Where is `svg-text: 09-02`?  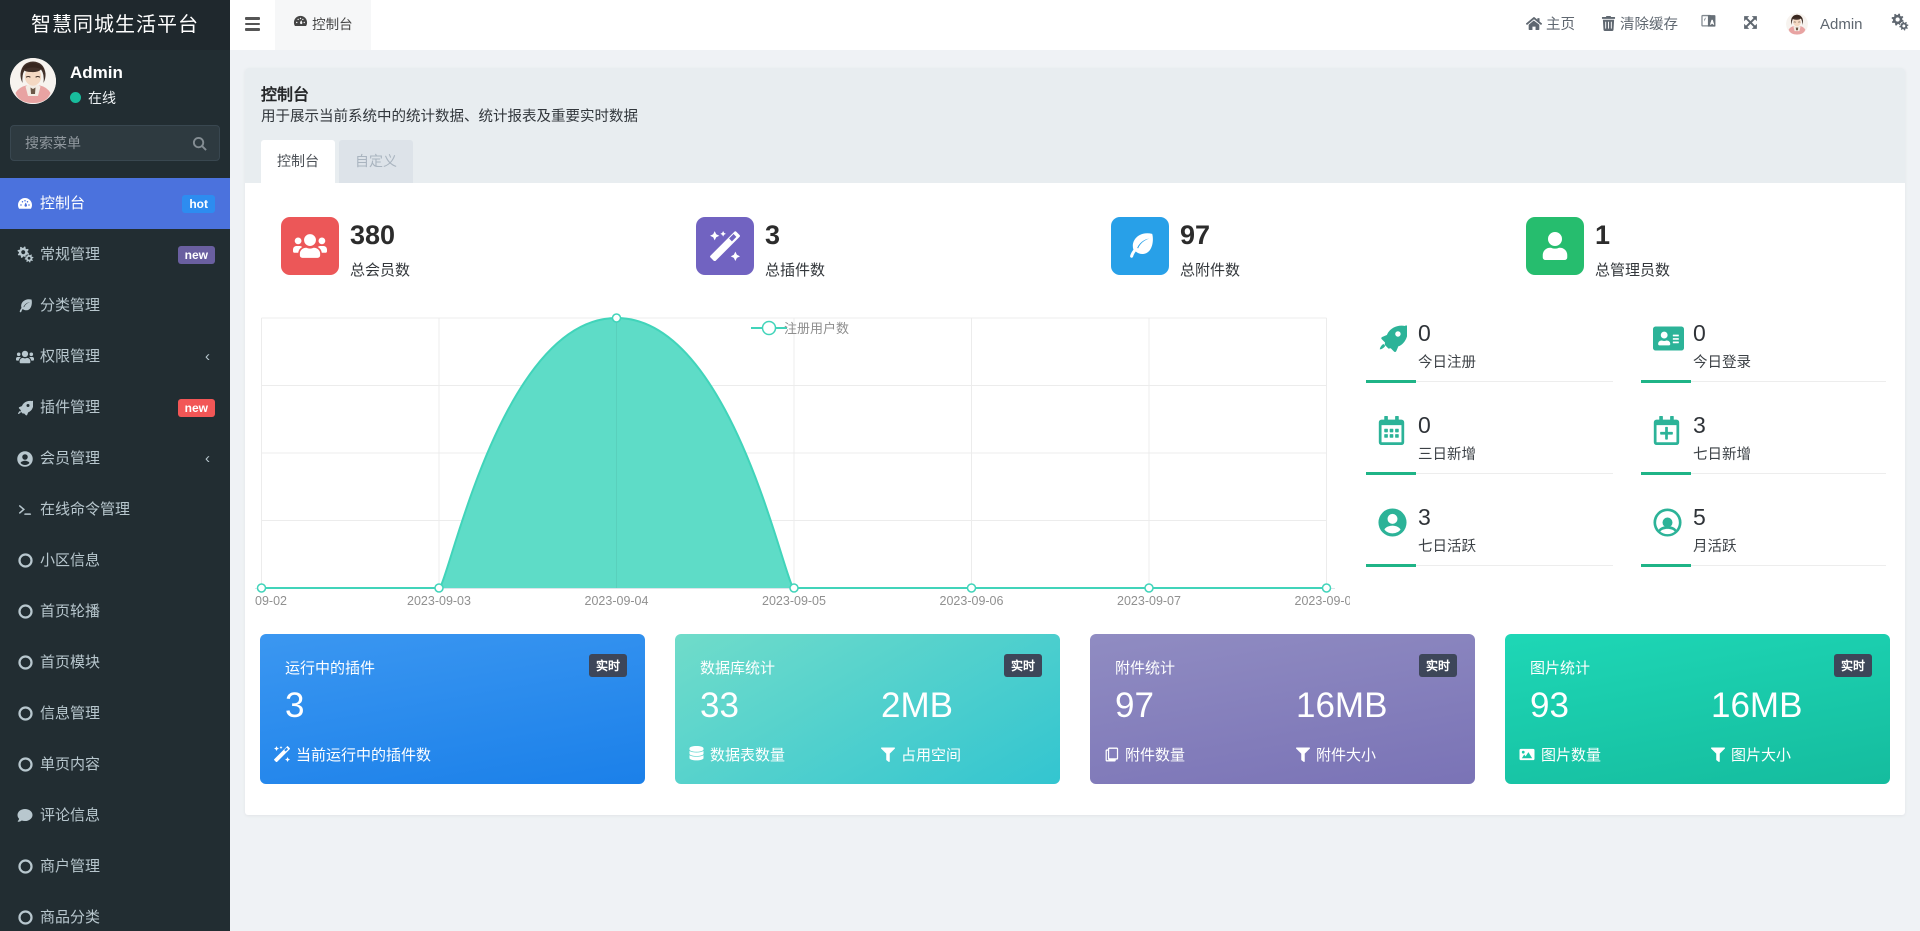
svg-text: 09-02 is located at coordinates (271, 601).